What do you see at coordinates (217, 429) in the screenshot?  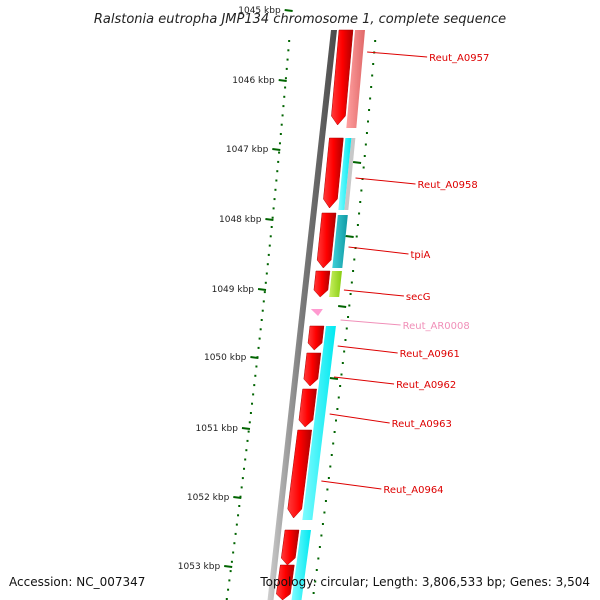 I see `tick-label: 1051 kbp` at bounding box center [217, 429].